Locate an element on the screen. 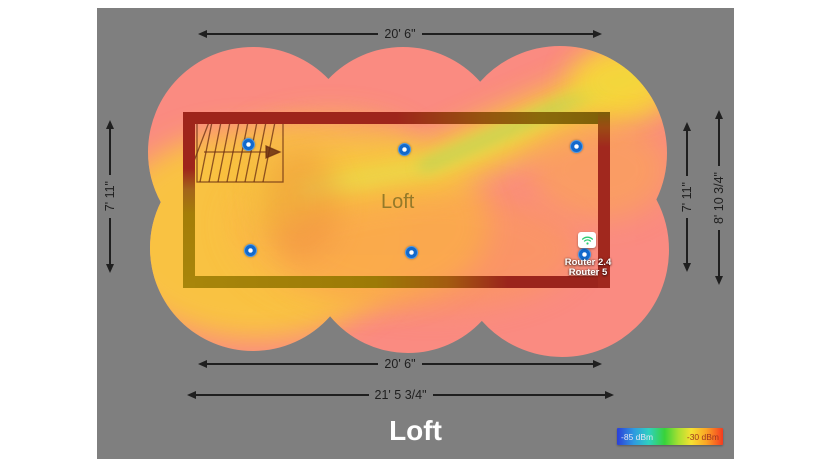 Image resolution: width=830 pixels, height=467 pixels. wall-left is located at coordinates (189, 200).